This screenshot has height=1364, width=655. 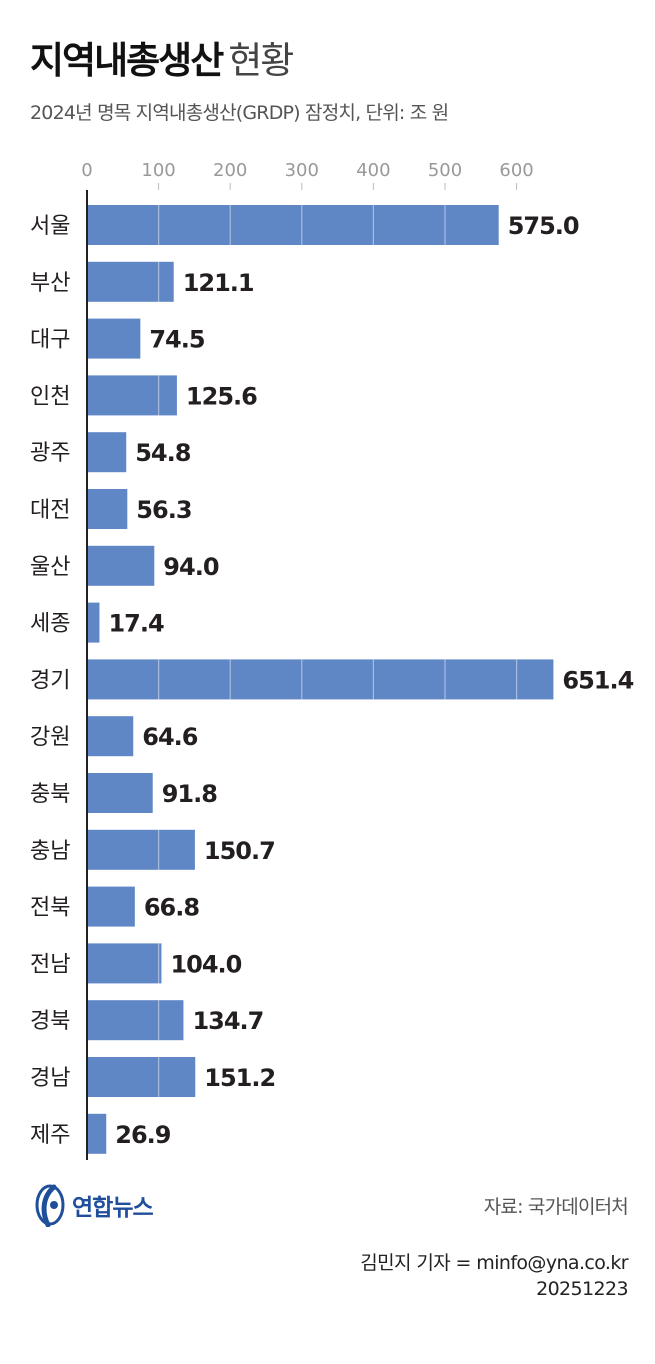 What do you see at coordinates (50, 1021) in the screenshot?
I see `category-label: 경북` at bounding box center [50, 1021].